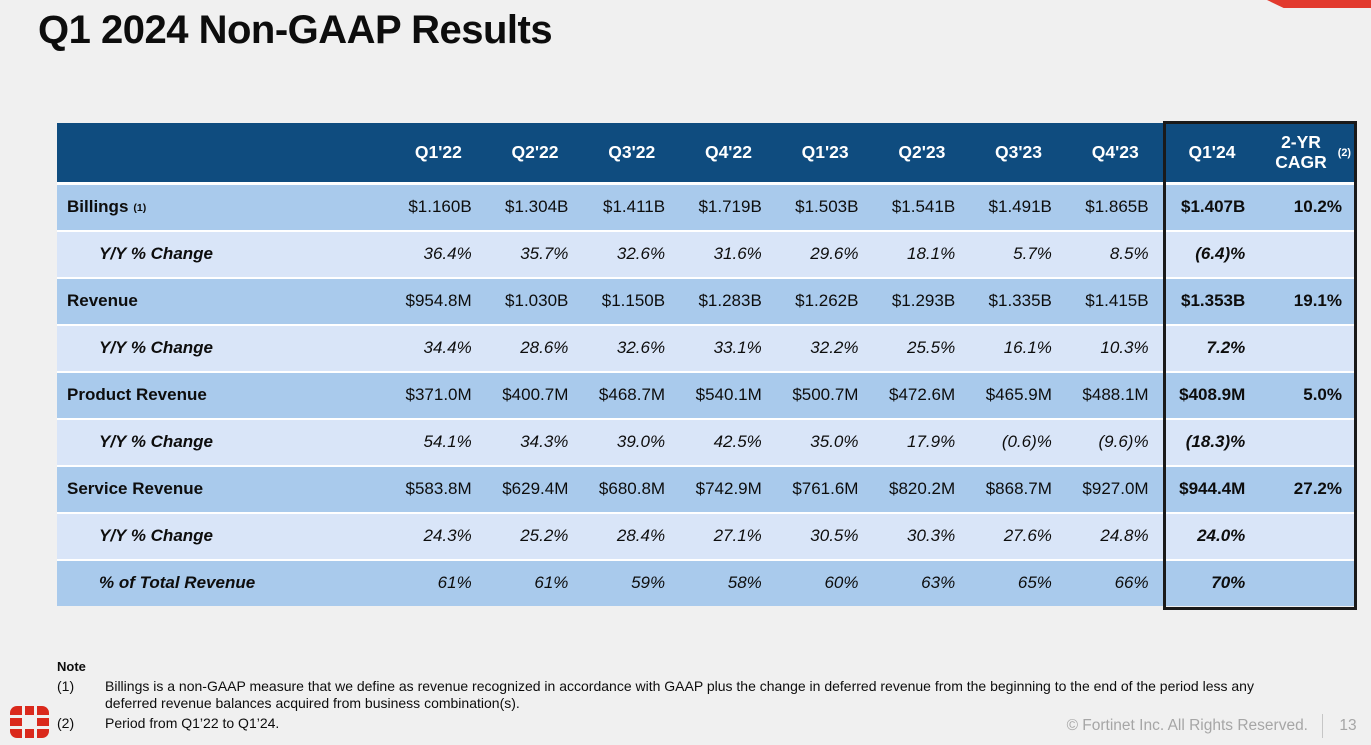 This screenshot has width=1371, height=745. What do you see at coordinates (931, 254) in the screenshot?
I see `table-cell: 18.1%` at bounding box center [931, 254].